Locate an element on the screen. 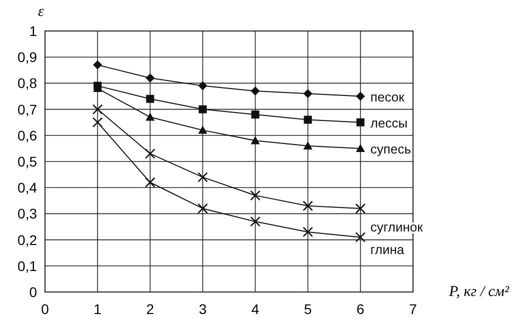  x-tick-label: 0 is located at coordinates (45, 309).